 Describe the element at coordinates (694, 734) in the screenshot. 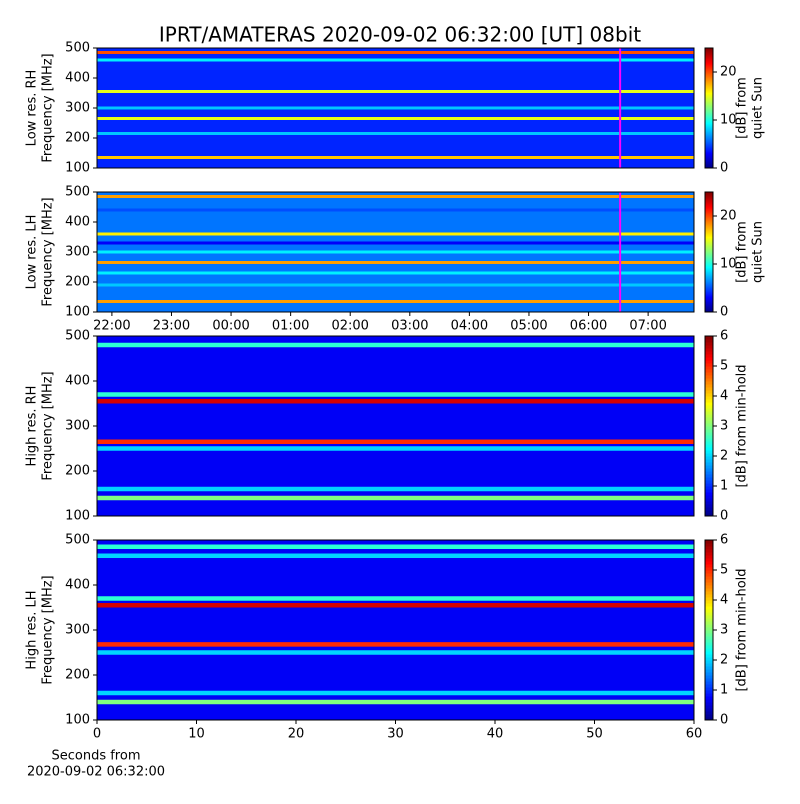

I see `x-tick-label: 60` at that location.